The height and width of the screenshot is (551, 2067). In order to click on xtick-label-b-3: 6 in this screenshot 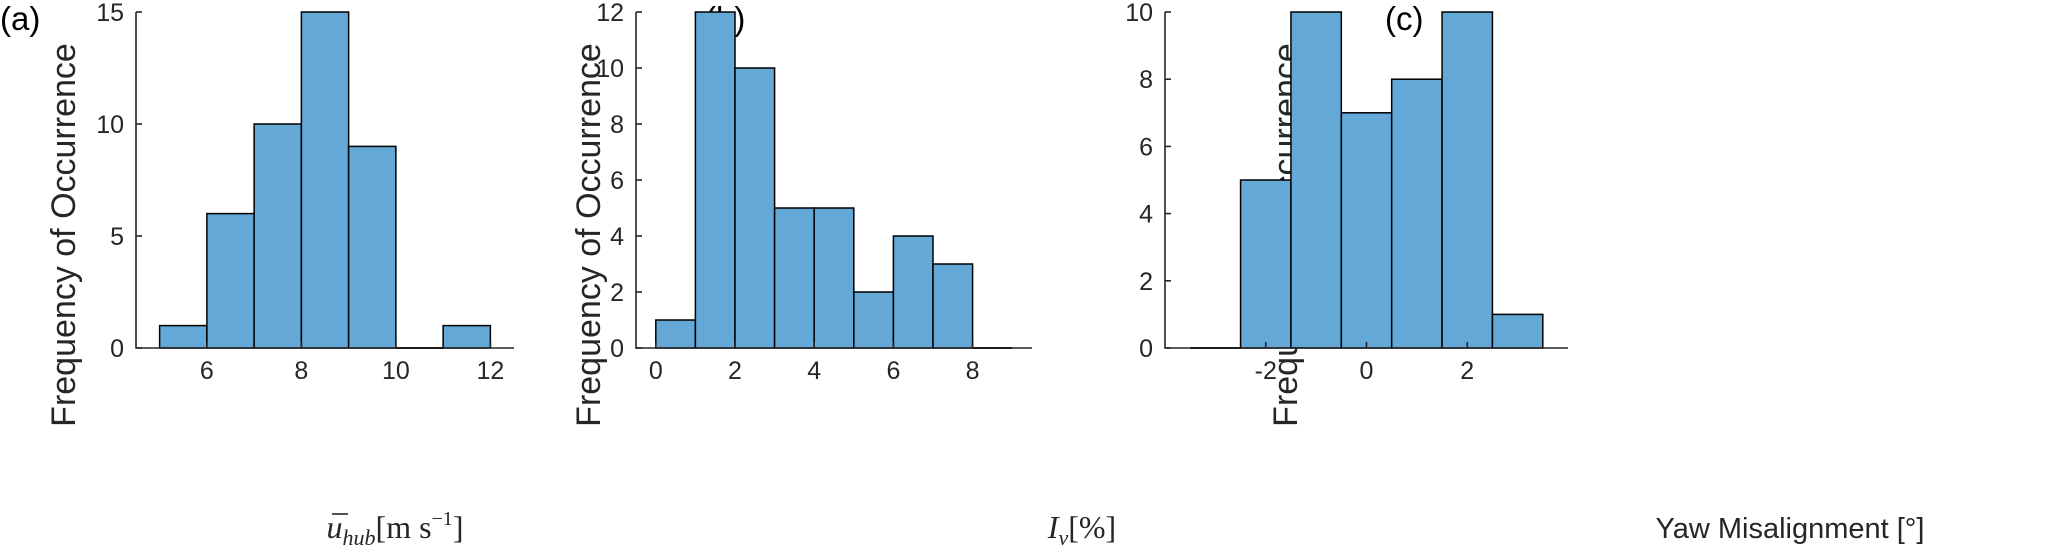, I will do `click(893, 371)`.